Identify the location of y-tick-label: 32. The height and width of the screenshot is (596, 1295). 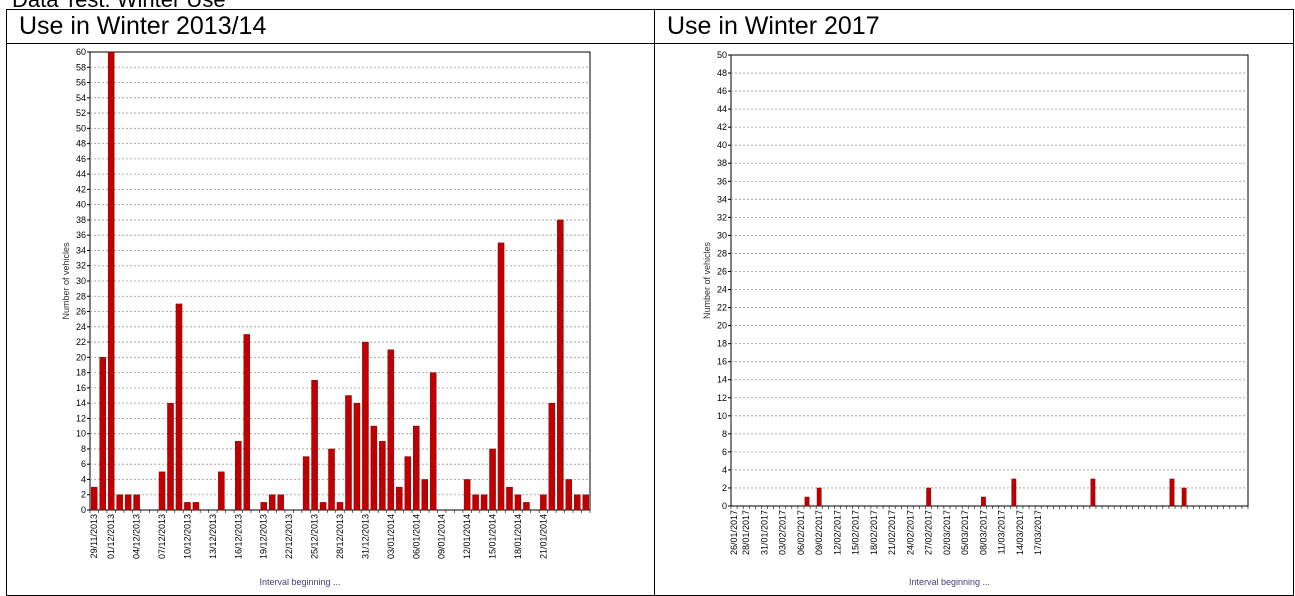
(722, 217).